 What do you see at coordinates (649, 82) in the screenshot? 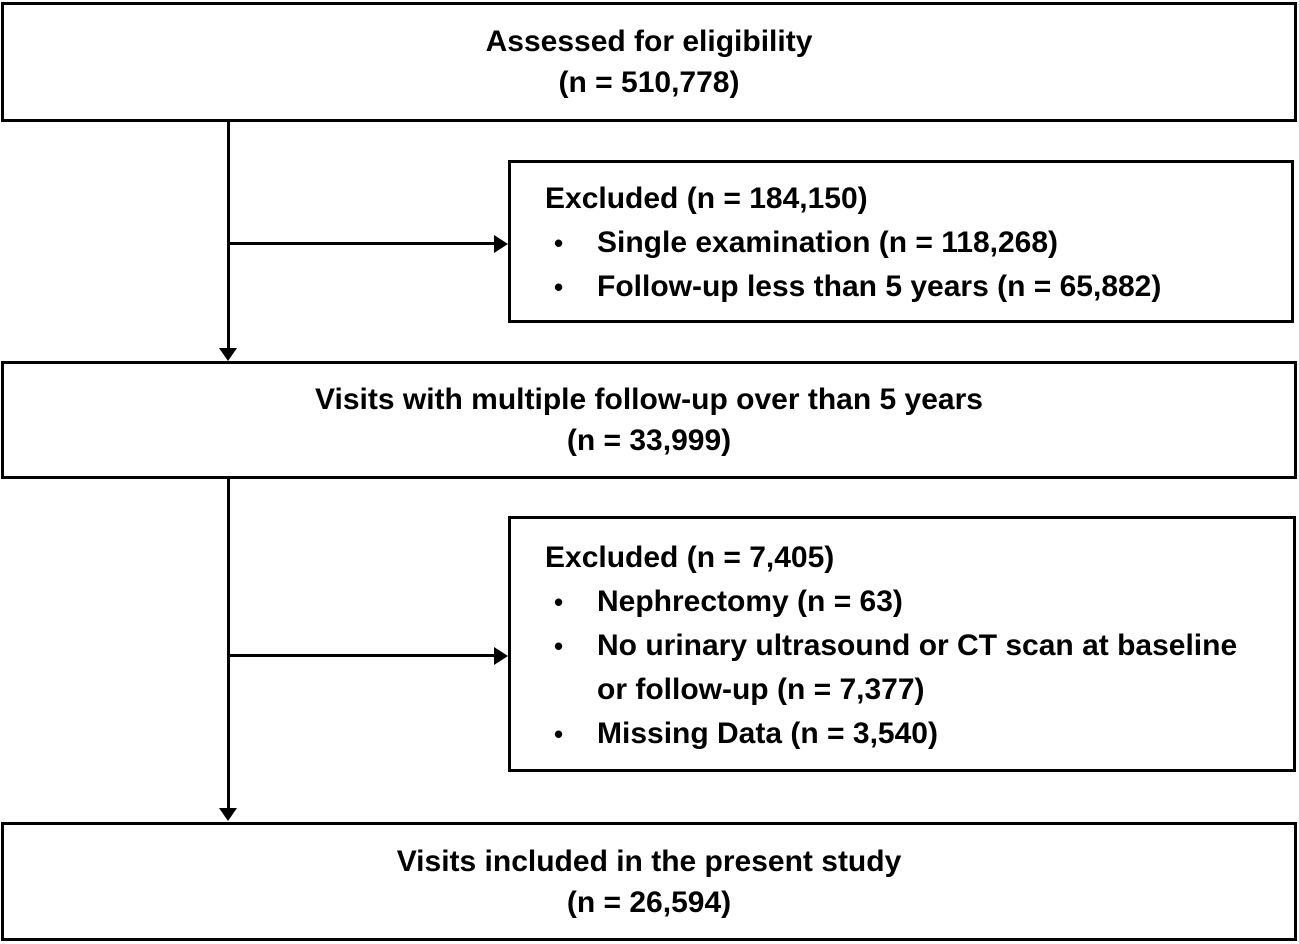
I see `box-assessed-count: (n = 510,778)` at bounding box center [649, 82].